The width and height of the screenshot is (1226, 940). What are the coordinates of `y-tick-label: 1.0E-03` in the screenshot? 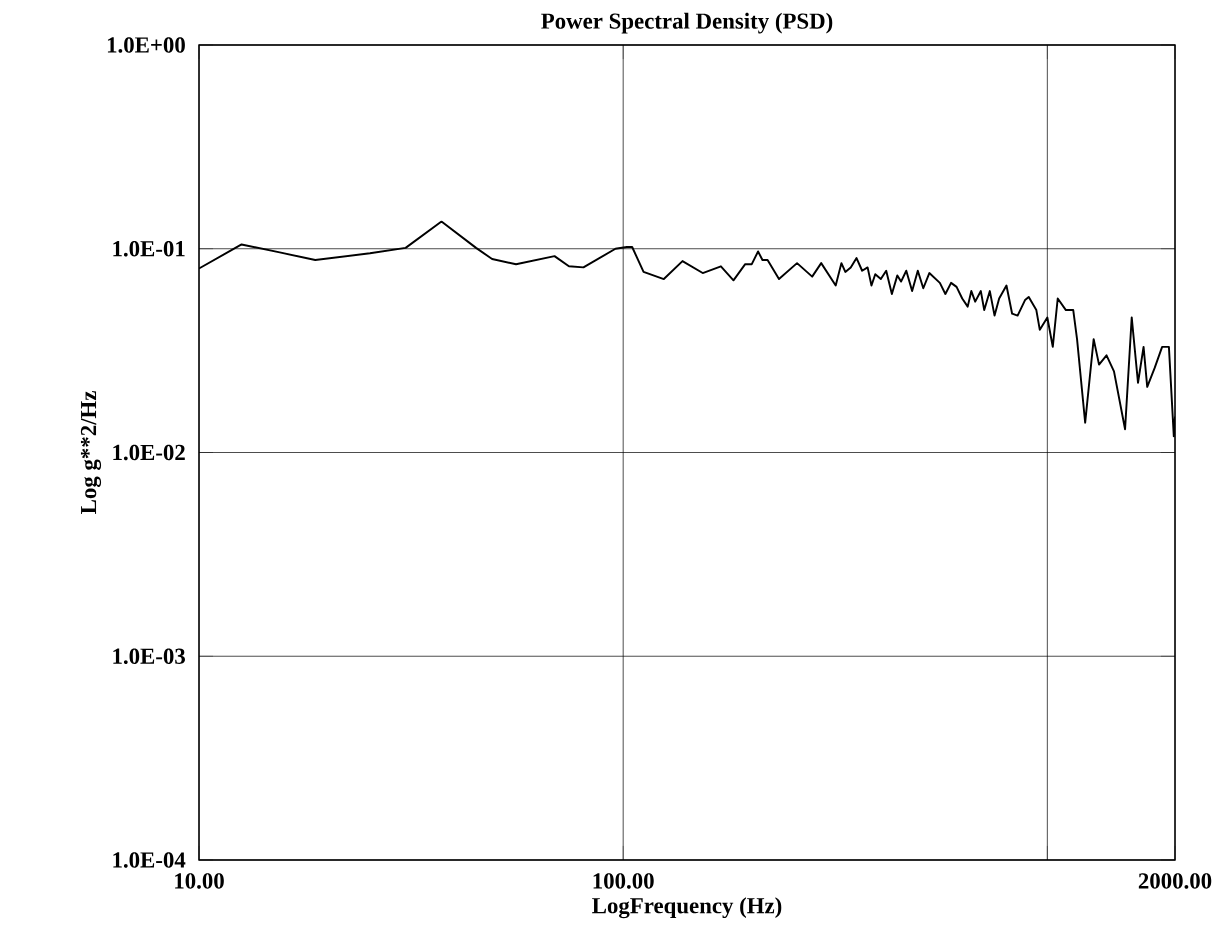 It's located at (149, 656).